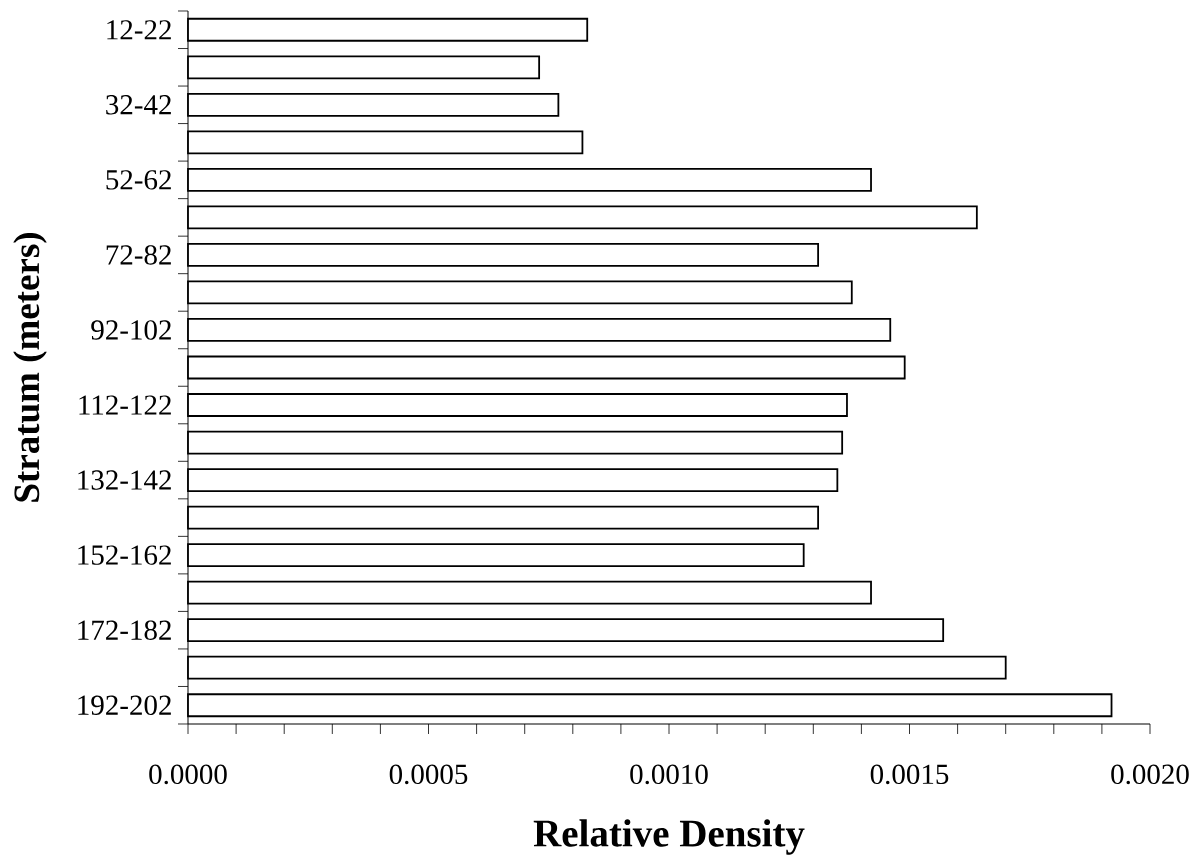 The height and width of the screenshot is (861, 1200). I want to click on y-tick-label: 72-82, so click(138, 255).